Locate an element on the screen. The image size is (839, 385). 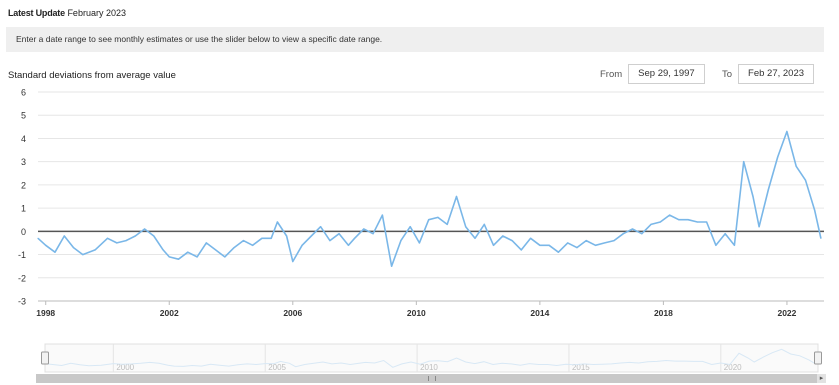
x-tick-label: 2010 is located at coordinates (416, 313).